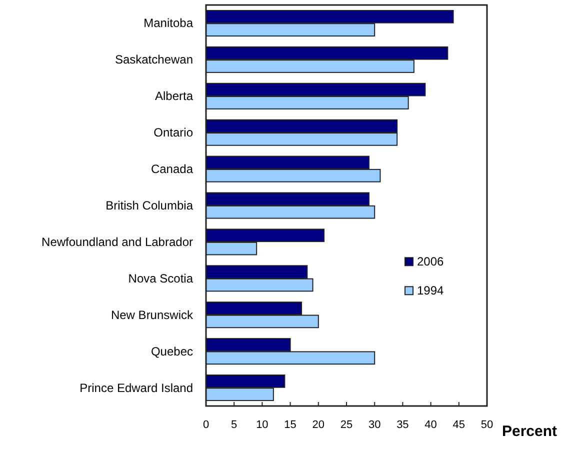 The width and height of the screenshot is (586, 450). Describe the element at coordinates (346, 425) in the screenshot. I see `x-tick-label: 25` at that location.